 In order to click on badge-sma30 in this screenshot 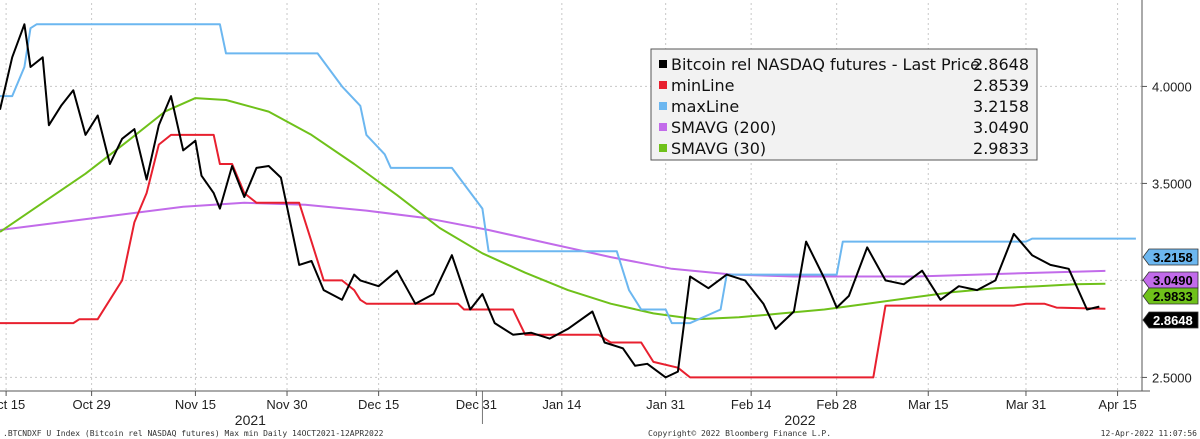, I will do `click(1170, 296)`.